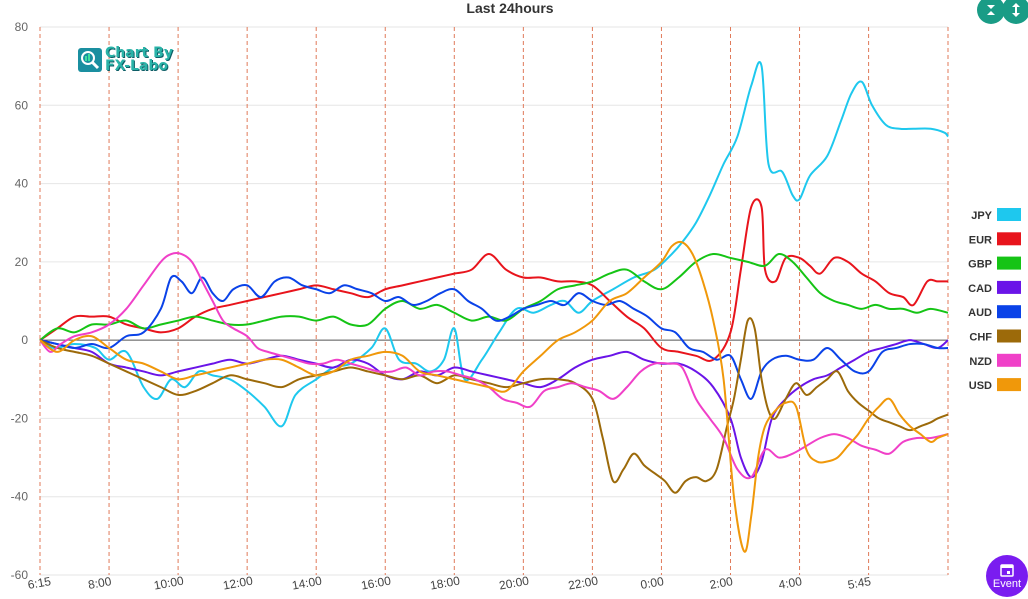  I want to click on compress-button, so click(991, 12).